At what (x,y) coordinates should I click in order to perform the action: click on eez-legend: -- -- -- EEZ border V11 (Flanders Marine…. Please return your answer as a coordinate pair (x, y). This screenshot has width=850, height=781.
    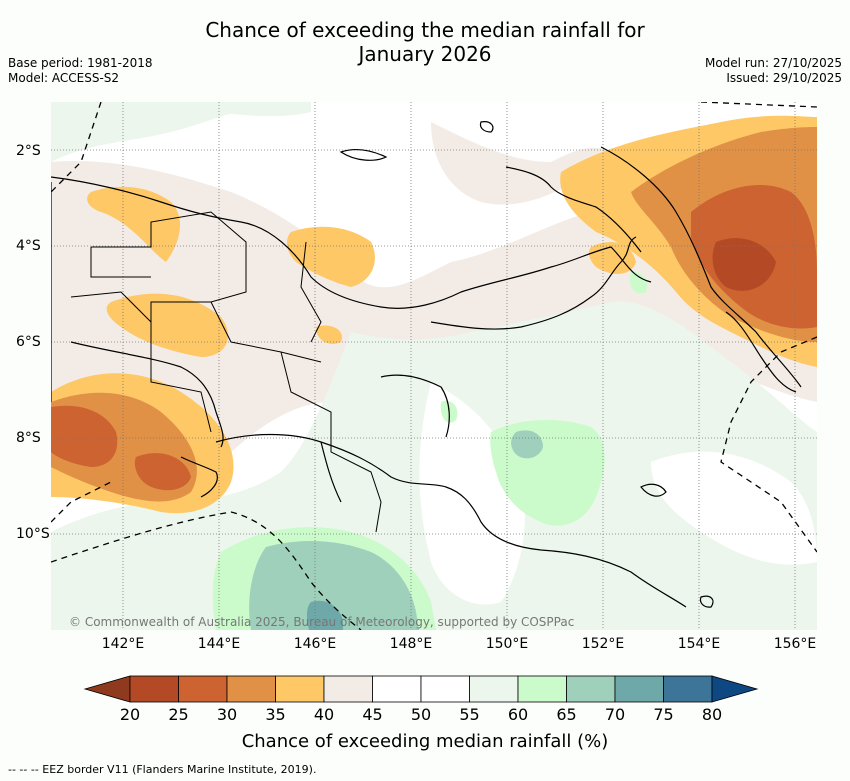
    Looking at the image, I should click on (162, 769).